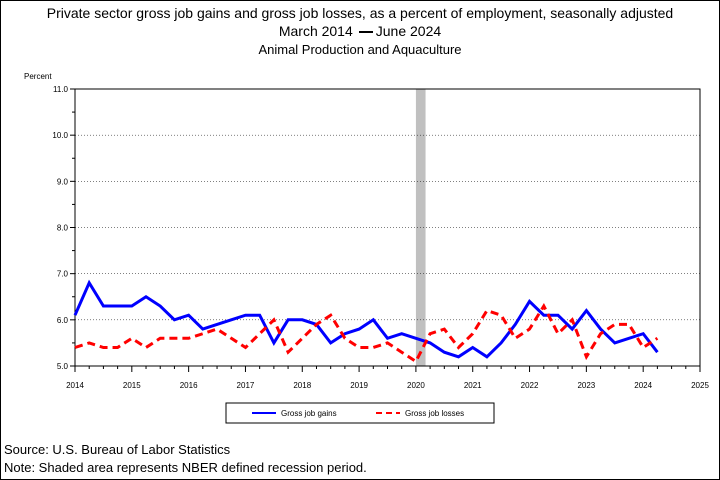 The image size is (720, 480). I want to click on y-axis-label: Percent, so click(38, 76).